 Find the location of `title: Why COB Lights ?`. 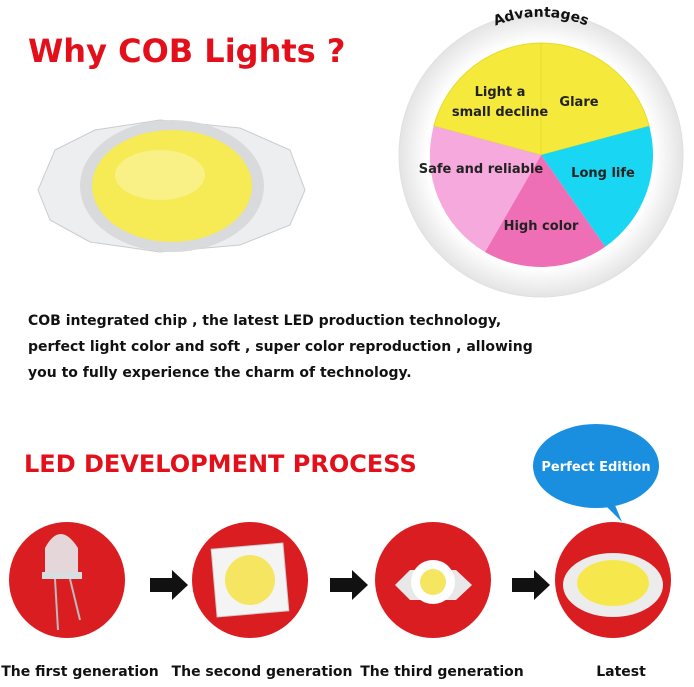

title: Why COB Lights ? is located at coordinates (186, 51).